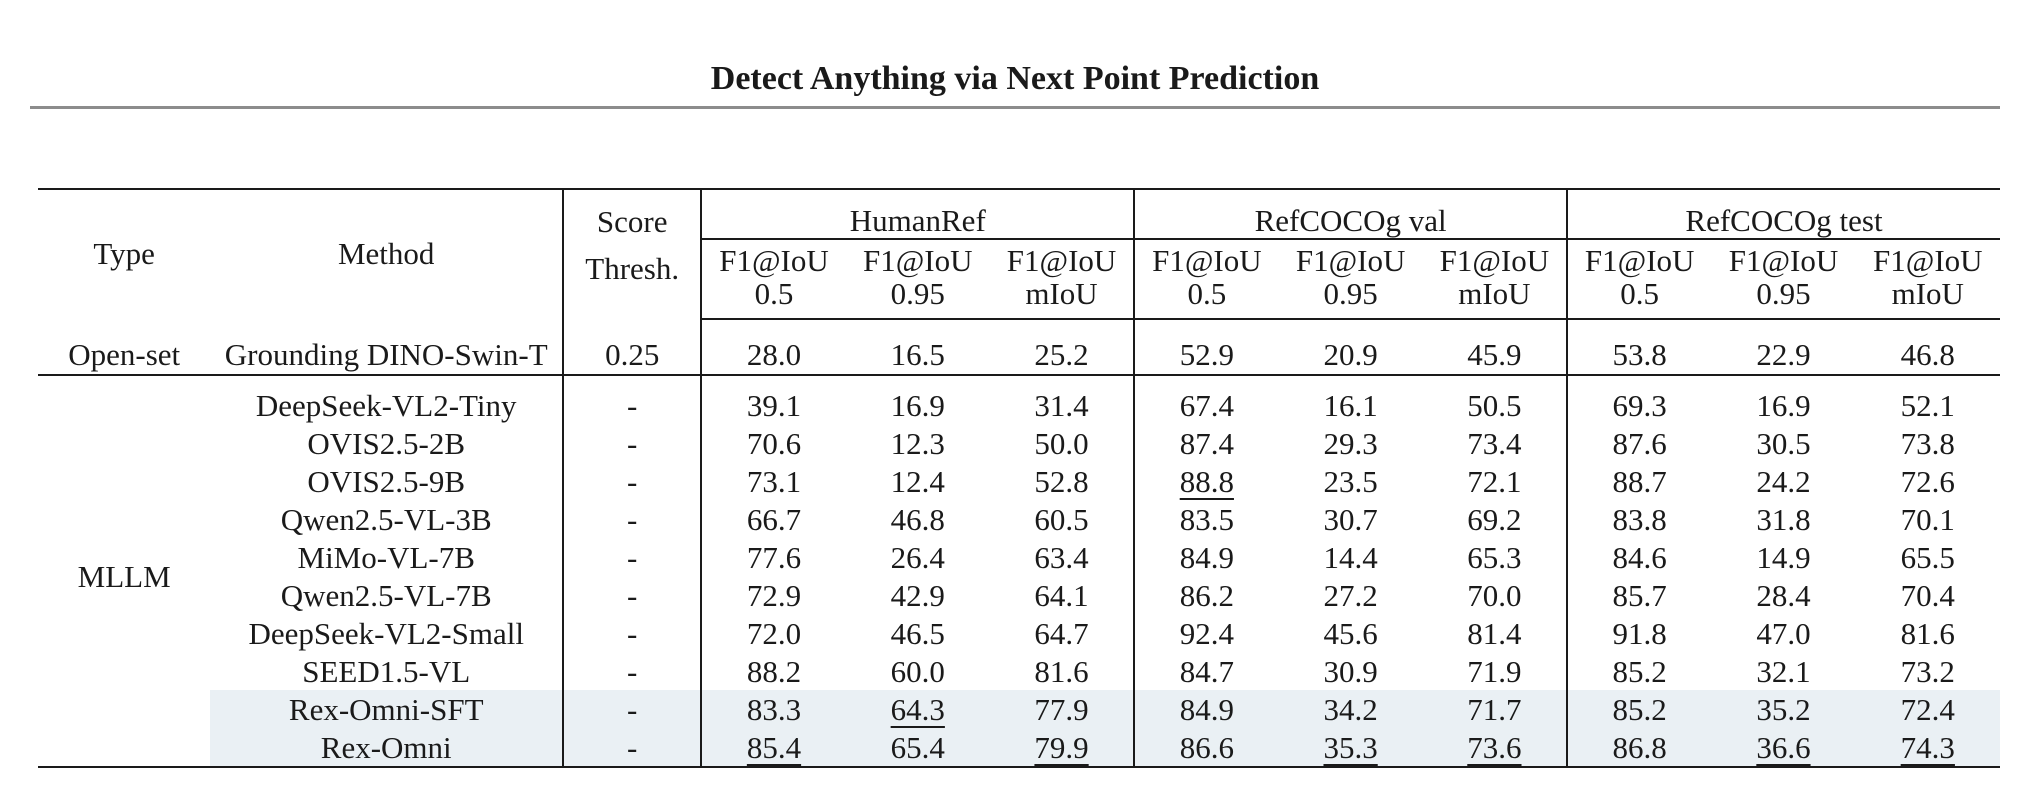  What do you see at coordinates (1495, 519) in the screenshot?
I see `value-cell: 69.2` at bounding box center [1495, 519].